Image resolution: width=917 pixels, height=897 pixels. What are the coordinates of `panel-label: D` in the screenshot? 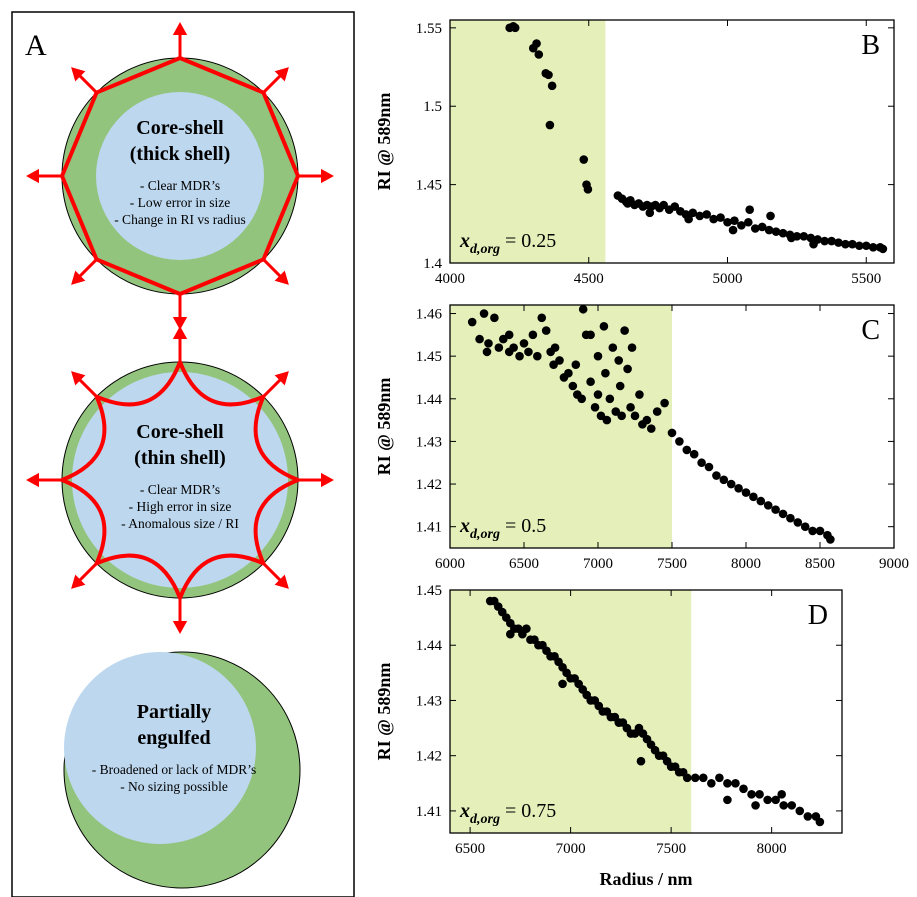 It's located at (818, 615).